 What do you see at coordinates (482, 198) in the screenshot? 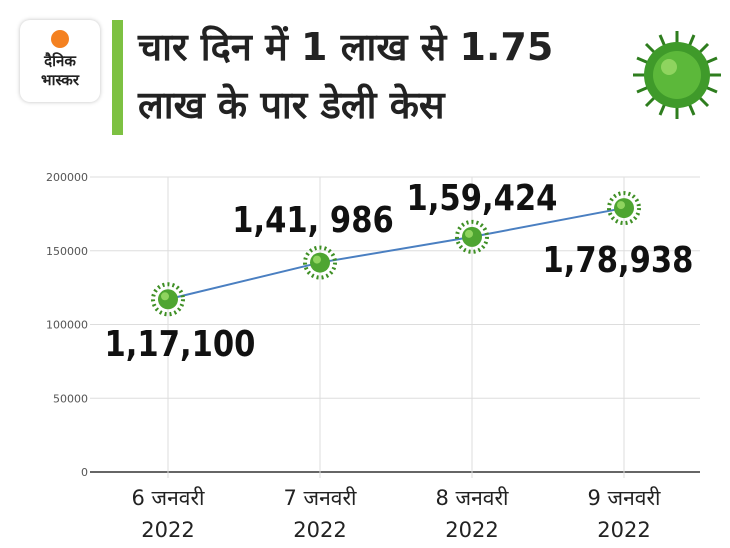
I see `data-label: 1,59,424` at bounding box center [482, 198].